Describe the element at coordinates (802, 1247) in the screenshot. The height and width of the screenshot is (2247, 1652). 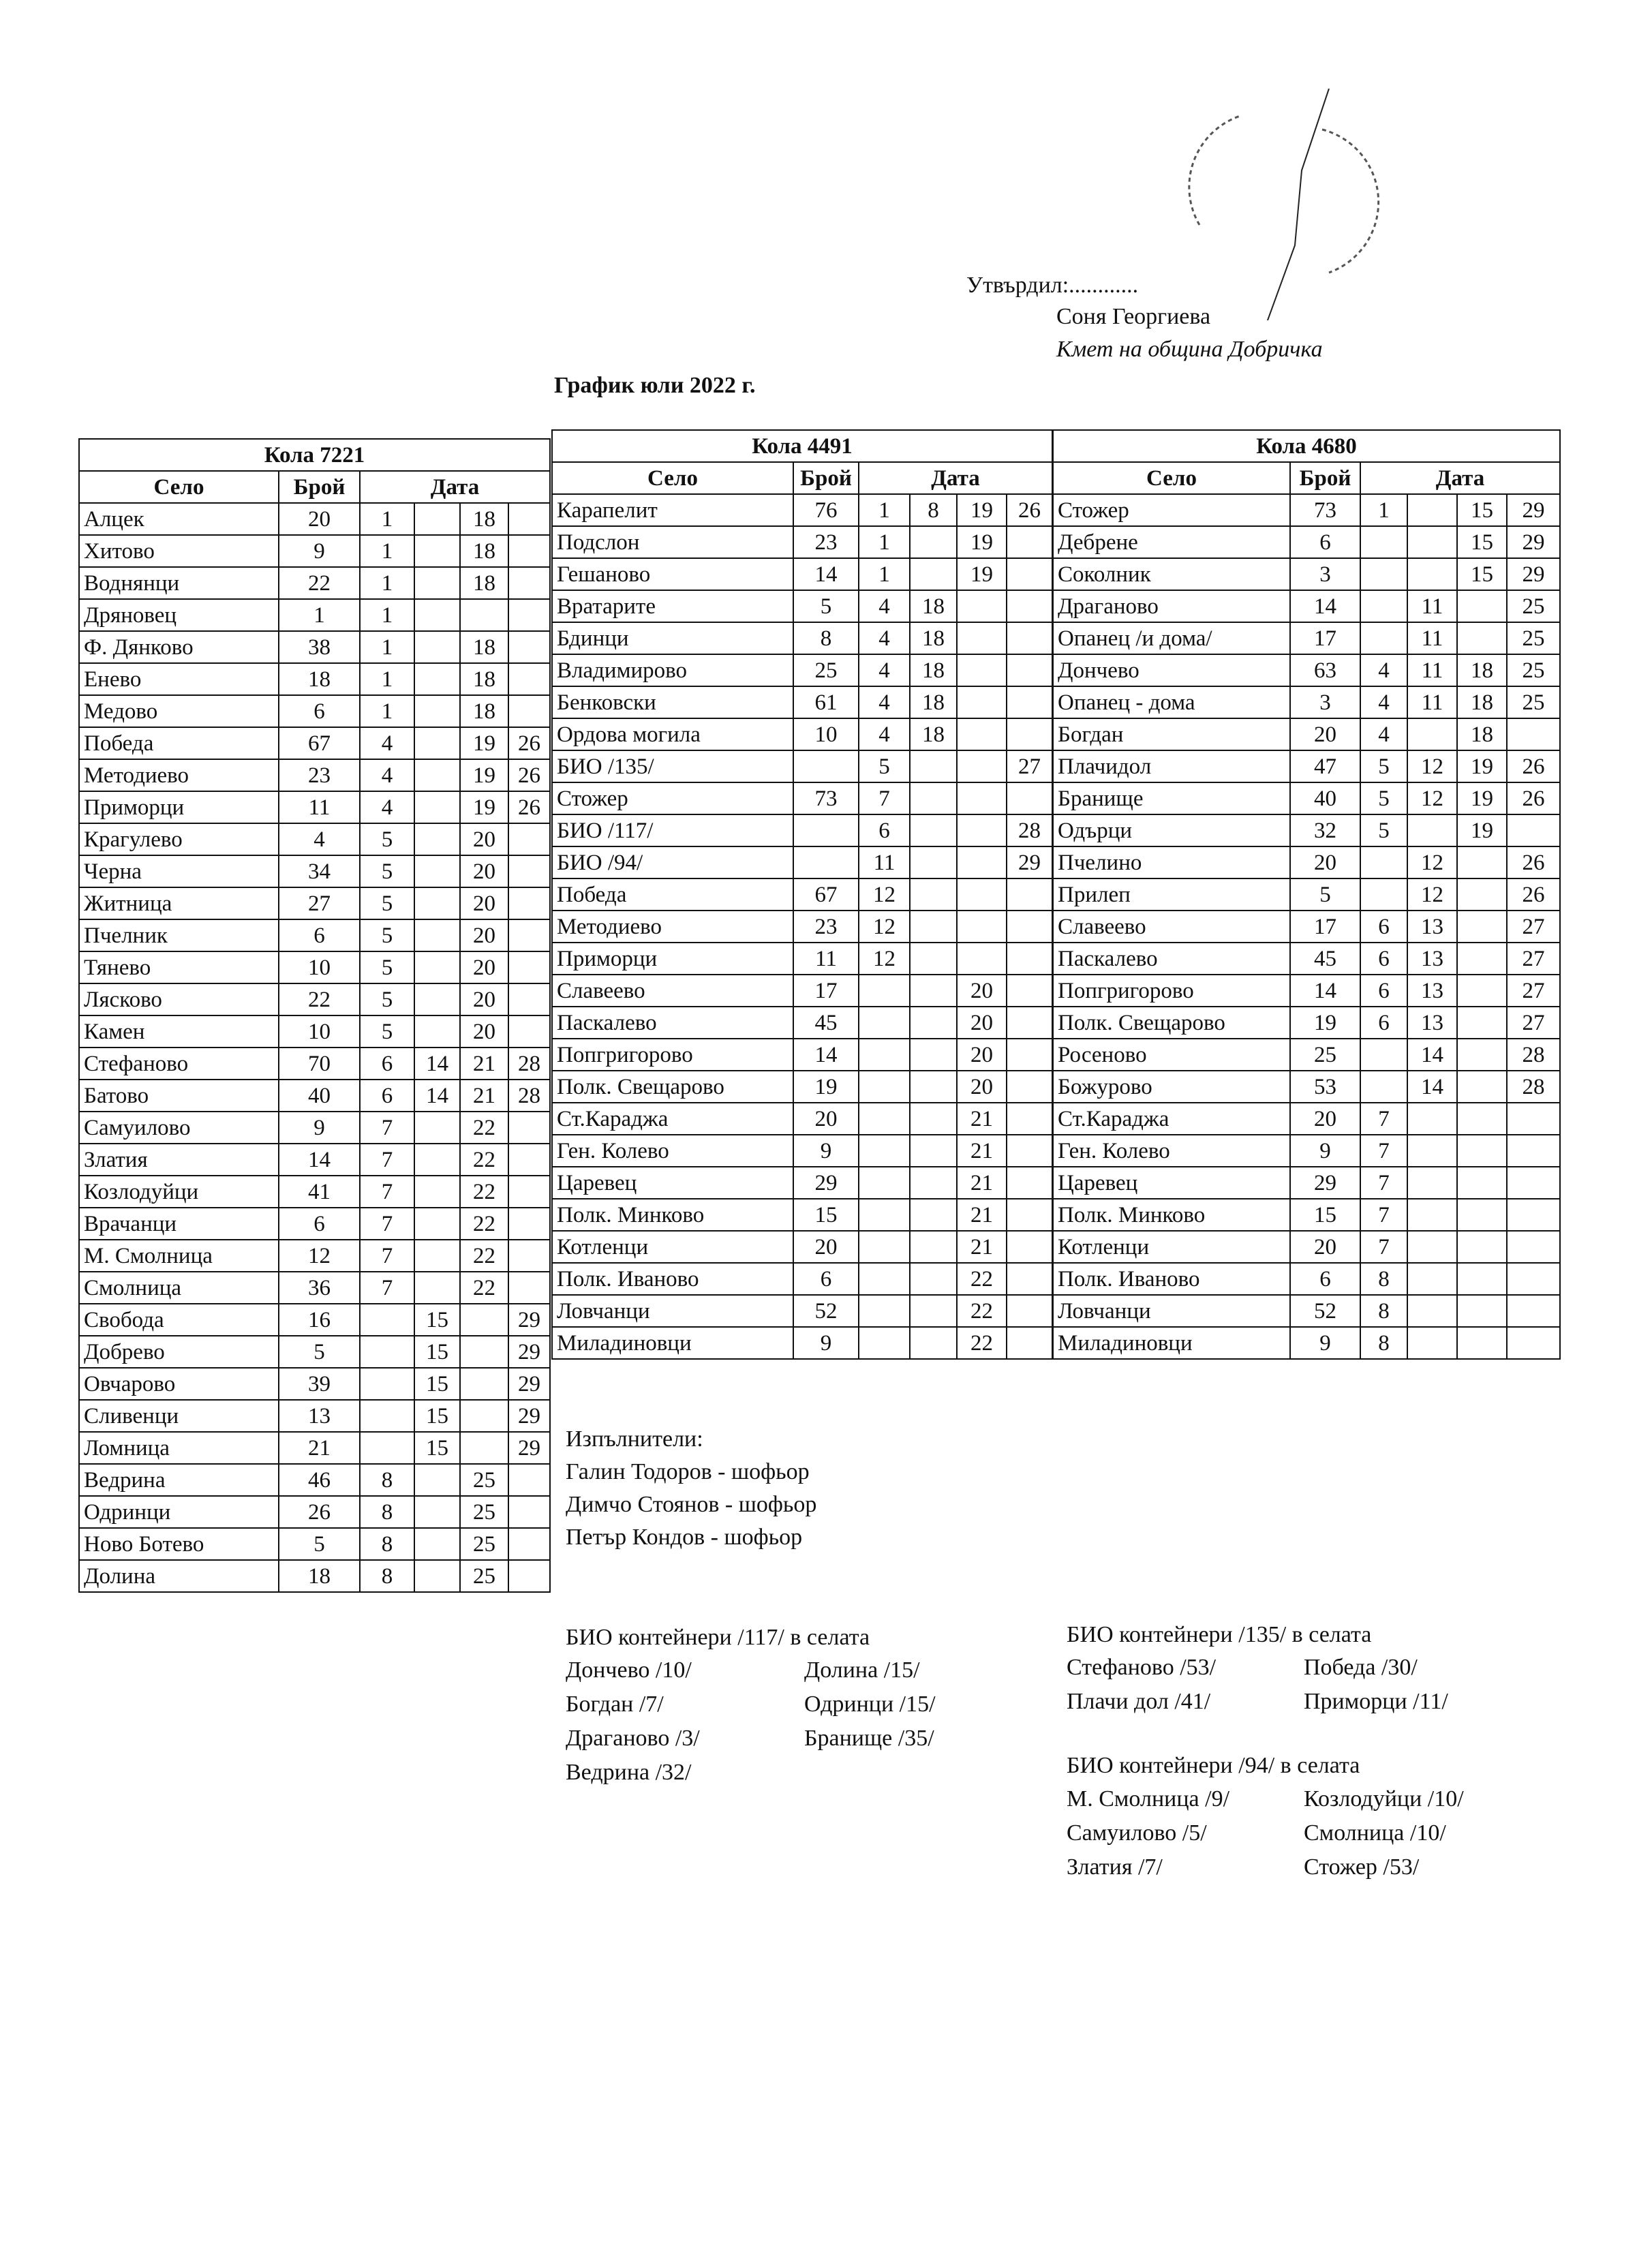
I see `row: Котленци 20 21` at that location.